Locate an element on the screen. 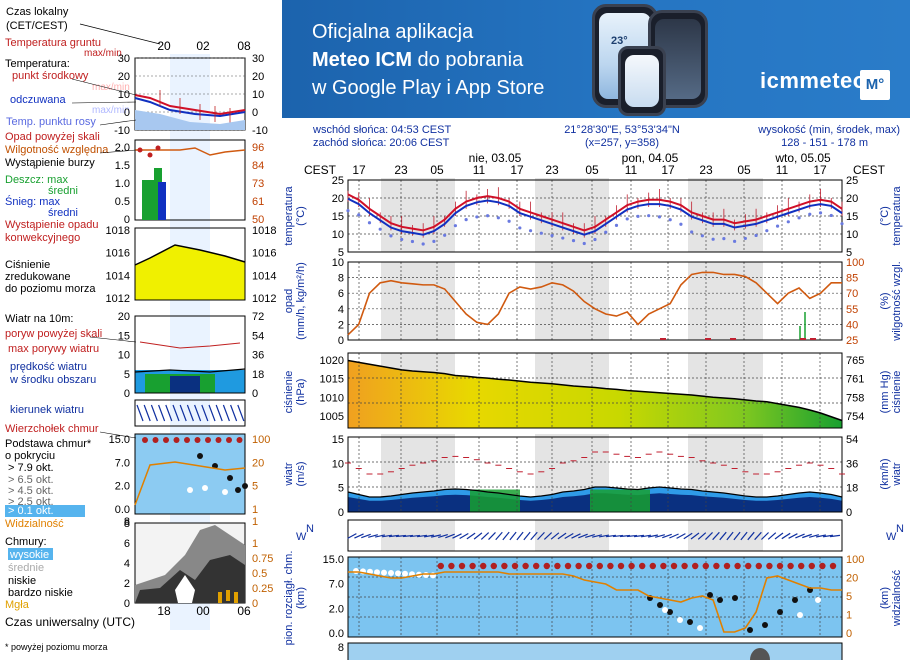 This screenshot has width=910, height=660. pressure-label2: zredukowane is located at coordinates (37, 277).